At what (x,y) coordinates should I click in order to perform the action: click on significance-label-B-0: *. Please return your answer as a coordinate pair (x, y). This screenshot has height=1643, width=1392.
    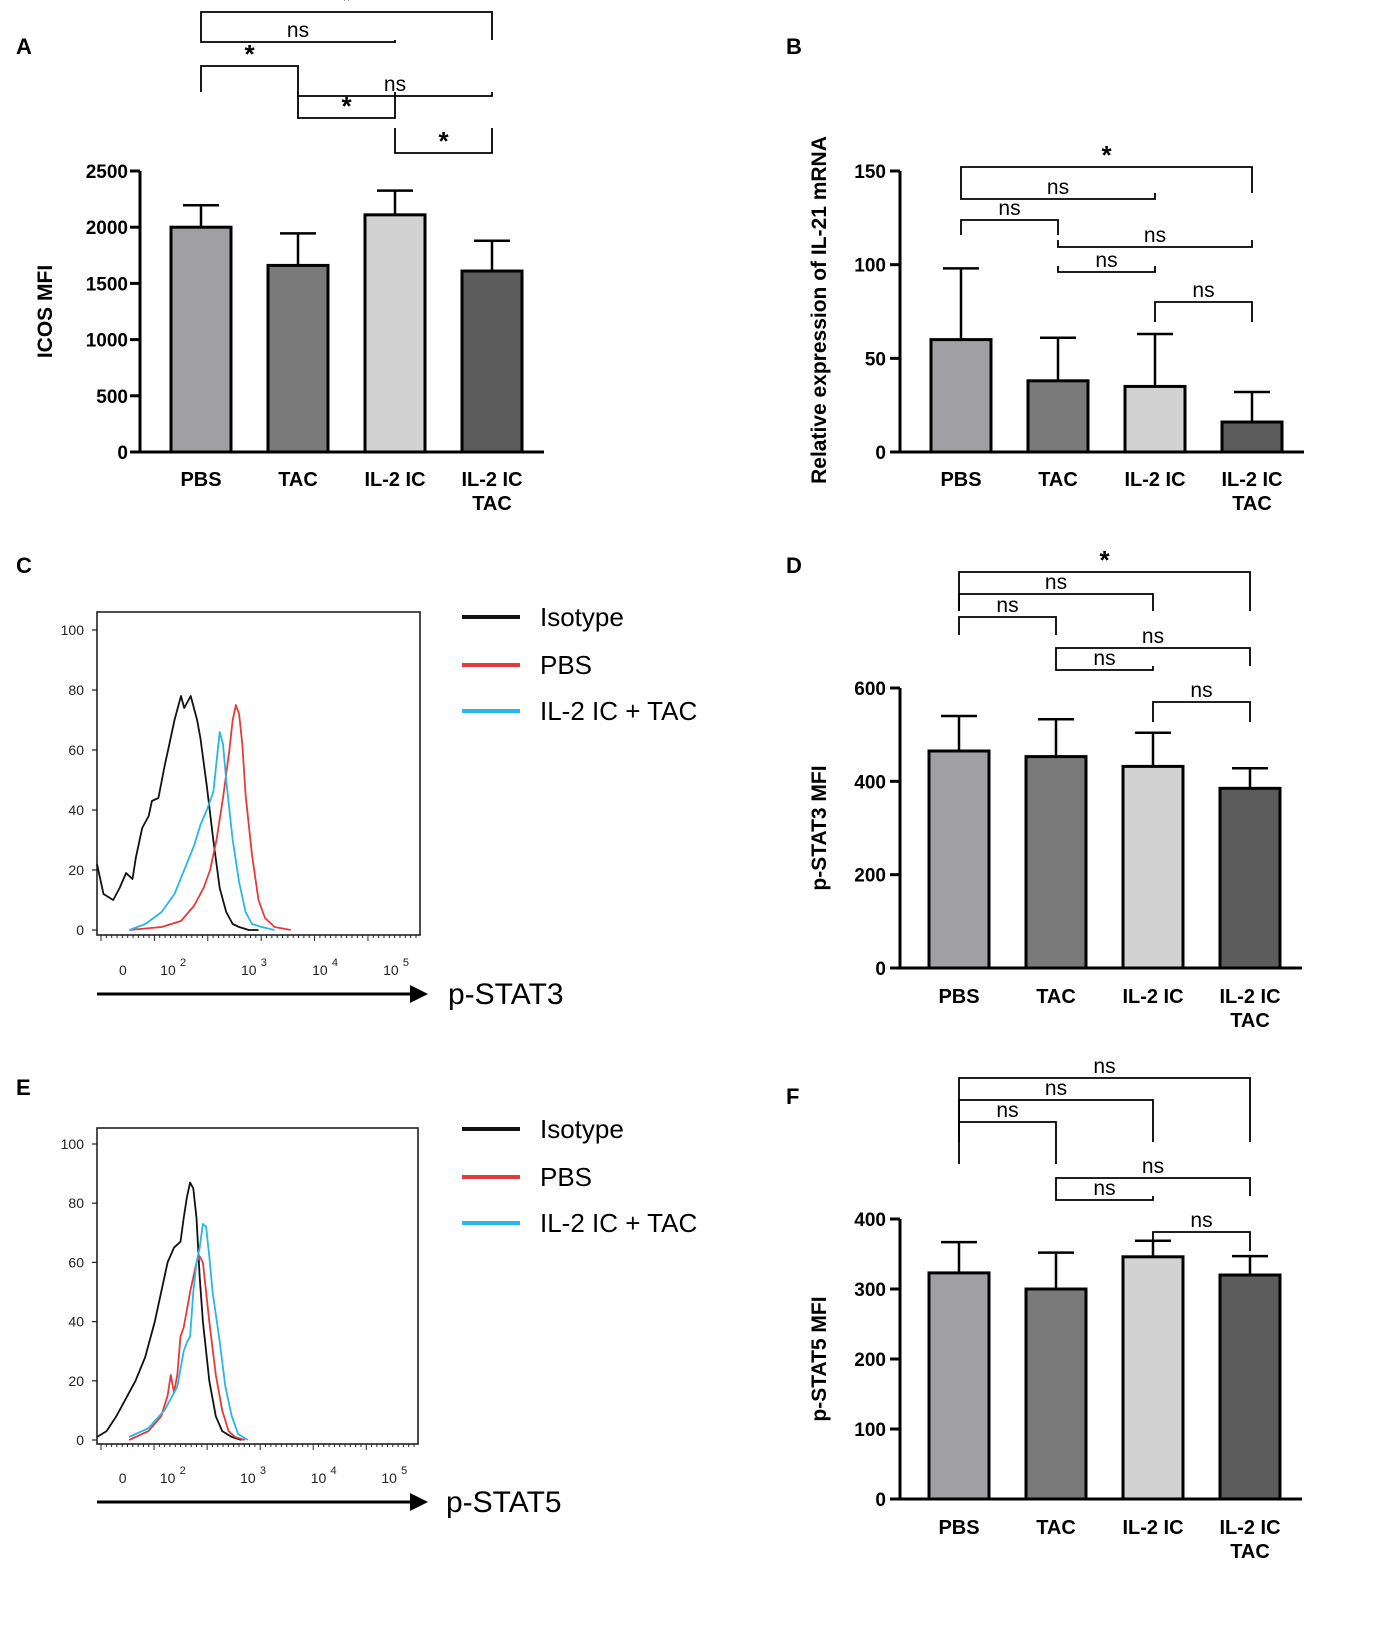
    Looking at the image, I should click on (1106, 155).